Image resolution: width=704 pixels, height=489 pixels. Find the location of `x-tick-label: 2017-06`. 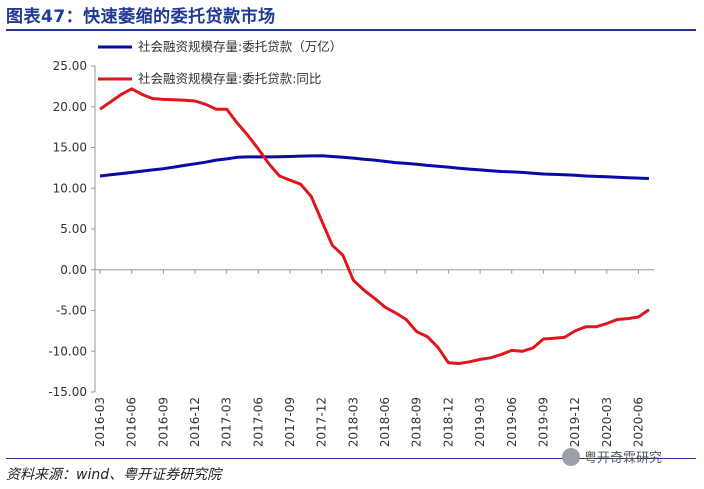

x-tick-label: 2017-06 is located at coordinates (258, 422).